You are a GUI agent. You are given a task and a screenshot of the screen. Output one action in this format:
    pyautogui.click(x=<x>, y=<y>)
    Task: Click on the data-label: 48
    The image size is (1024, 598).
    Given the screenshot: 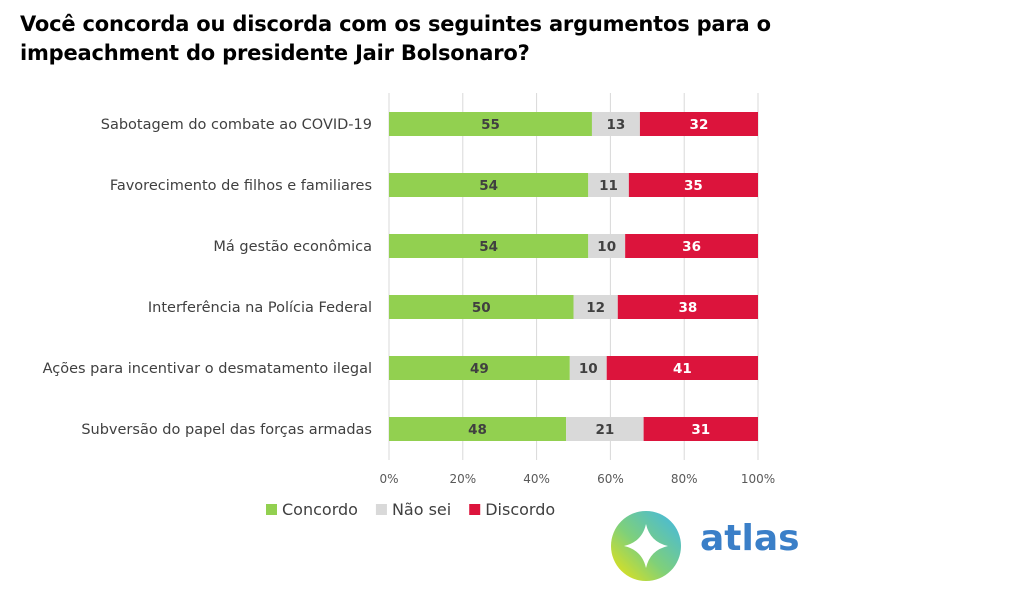 What is the action you would take?
    pyautogui.click(x=477, y=430)
    